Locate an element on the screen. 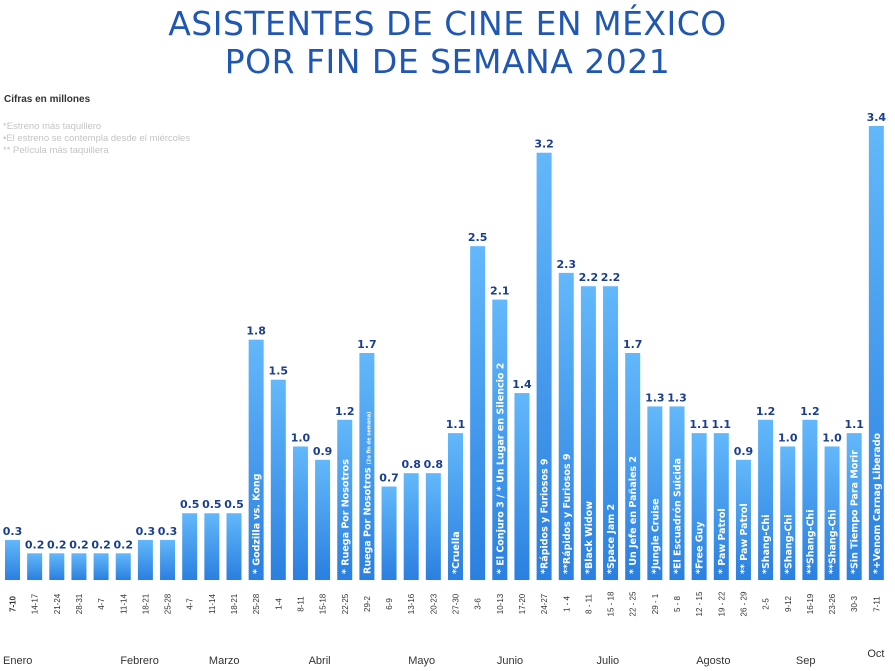 This screenshot has height=671, width=895. value-label-8: 0.5 is located at coordinates (190, 504).